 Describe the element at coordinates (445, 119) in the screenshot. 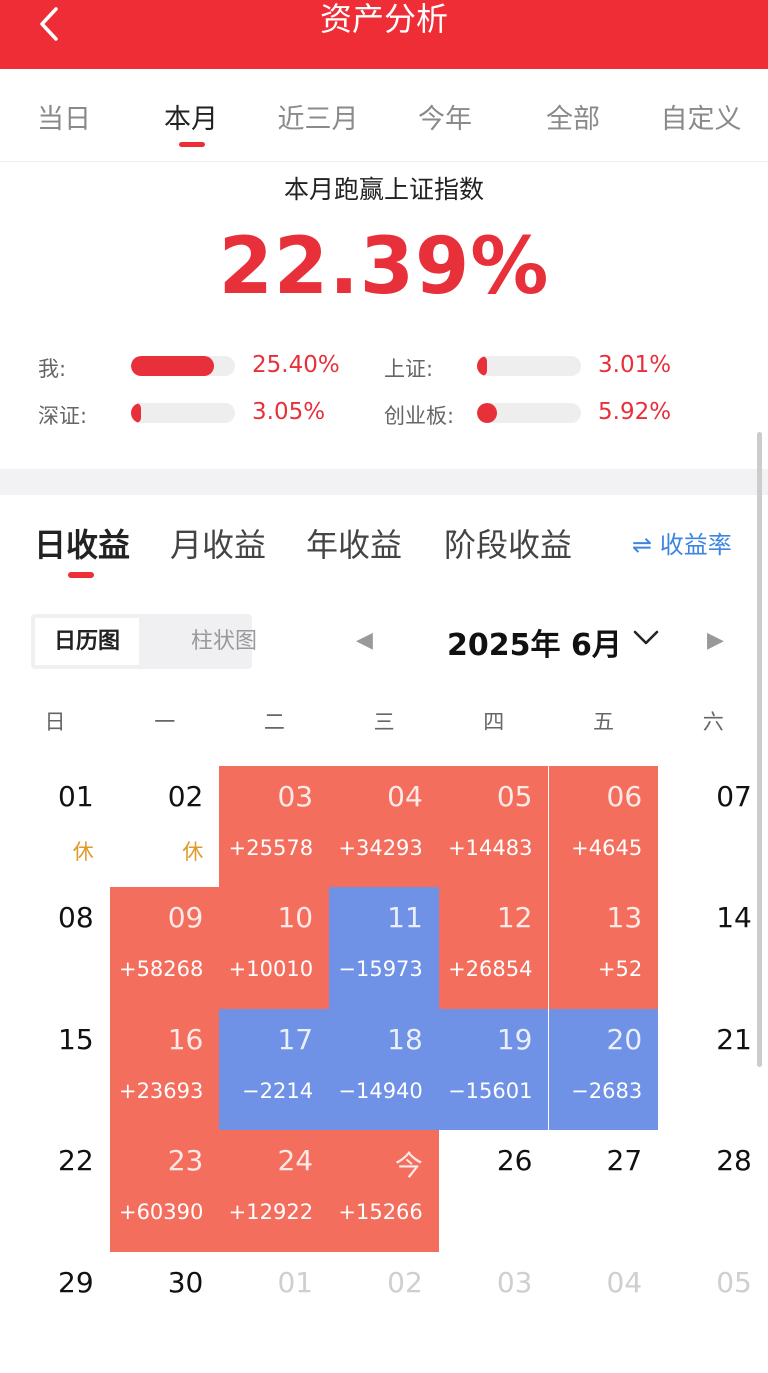

I see `tab-this-year: 今年` at that location.